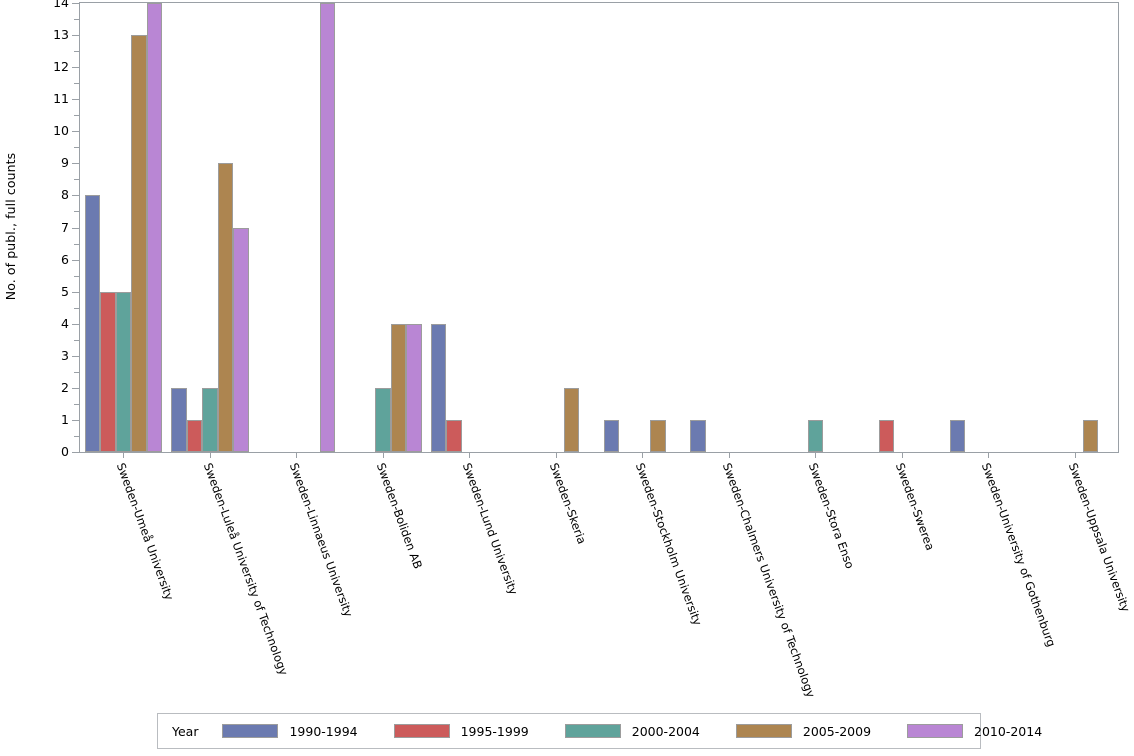  What do you see at coordinates (1008, 731) in the screenshot?
I see `legend-label: 2010-2014` at bounding box center [1008, 731].